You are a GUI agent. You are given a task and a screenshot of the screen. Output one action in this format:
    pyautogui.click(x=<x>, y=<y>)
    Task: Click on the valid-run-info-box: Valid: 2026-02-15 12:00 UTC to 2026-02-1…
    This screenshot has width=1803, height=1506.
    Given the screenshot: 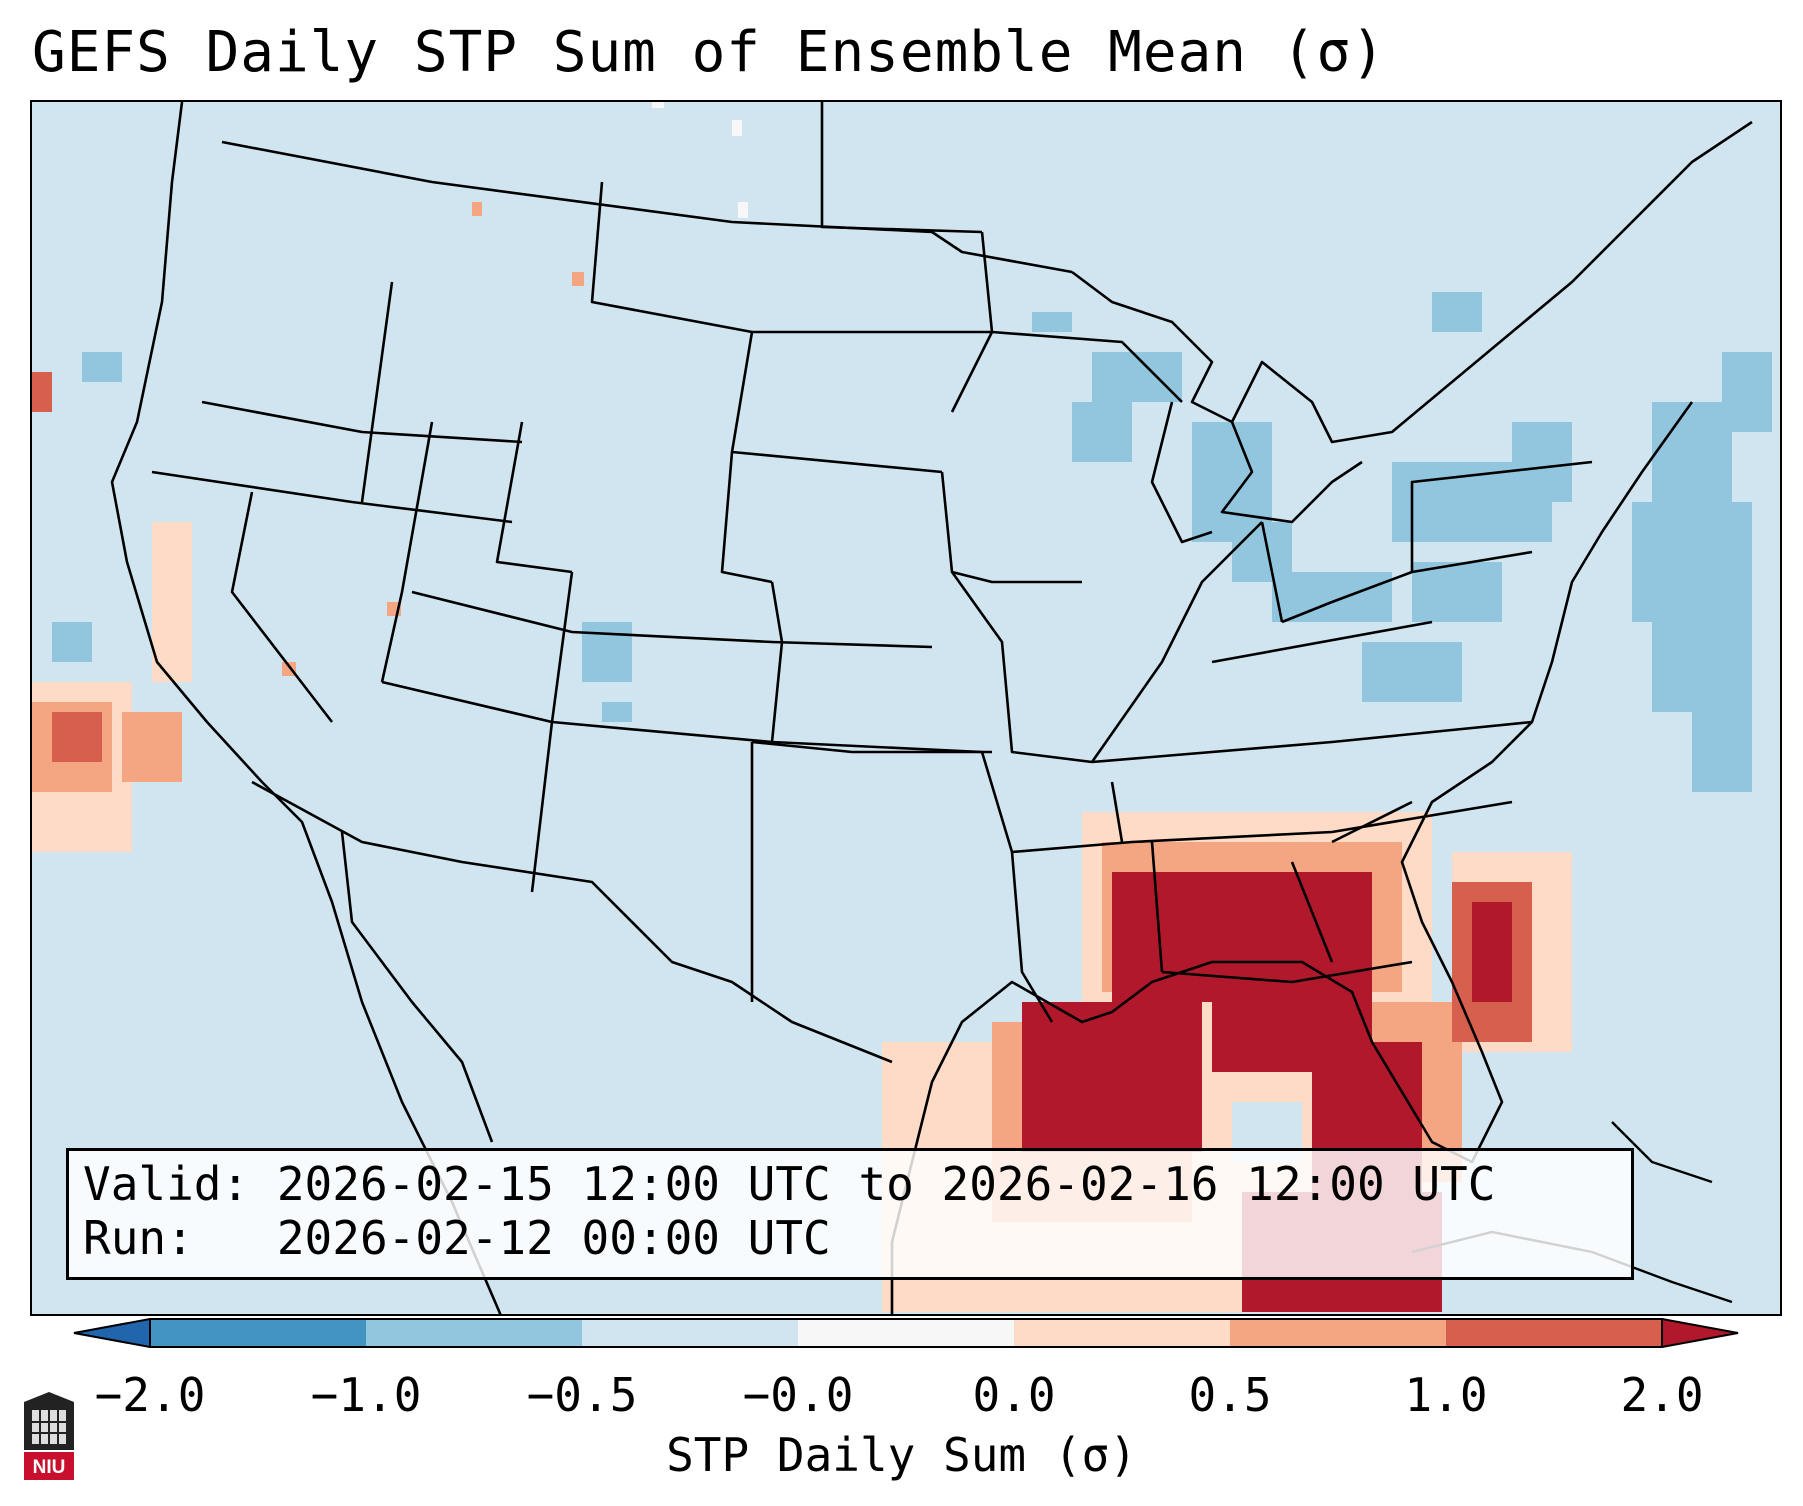 What is the action you would take?
    pyautogui.click(x=850, y=1214)
    